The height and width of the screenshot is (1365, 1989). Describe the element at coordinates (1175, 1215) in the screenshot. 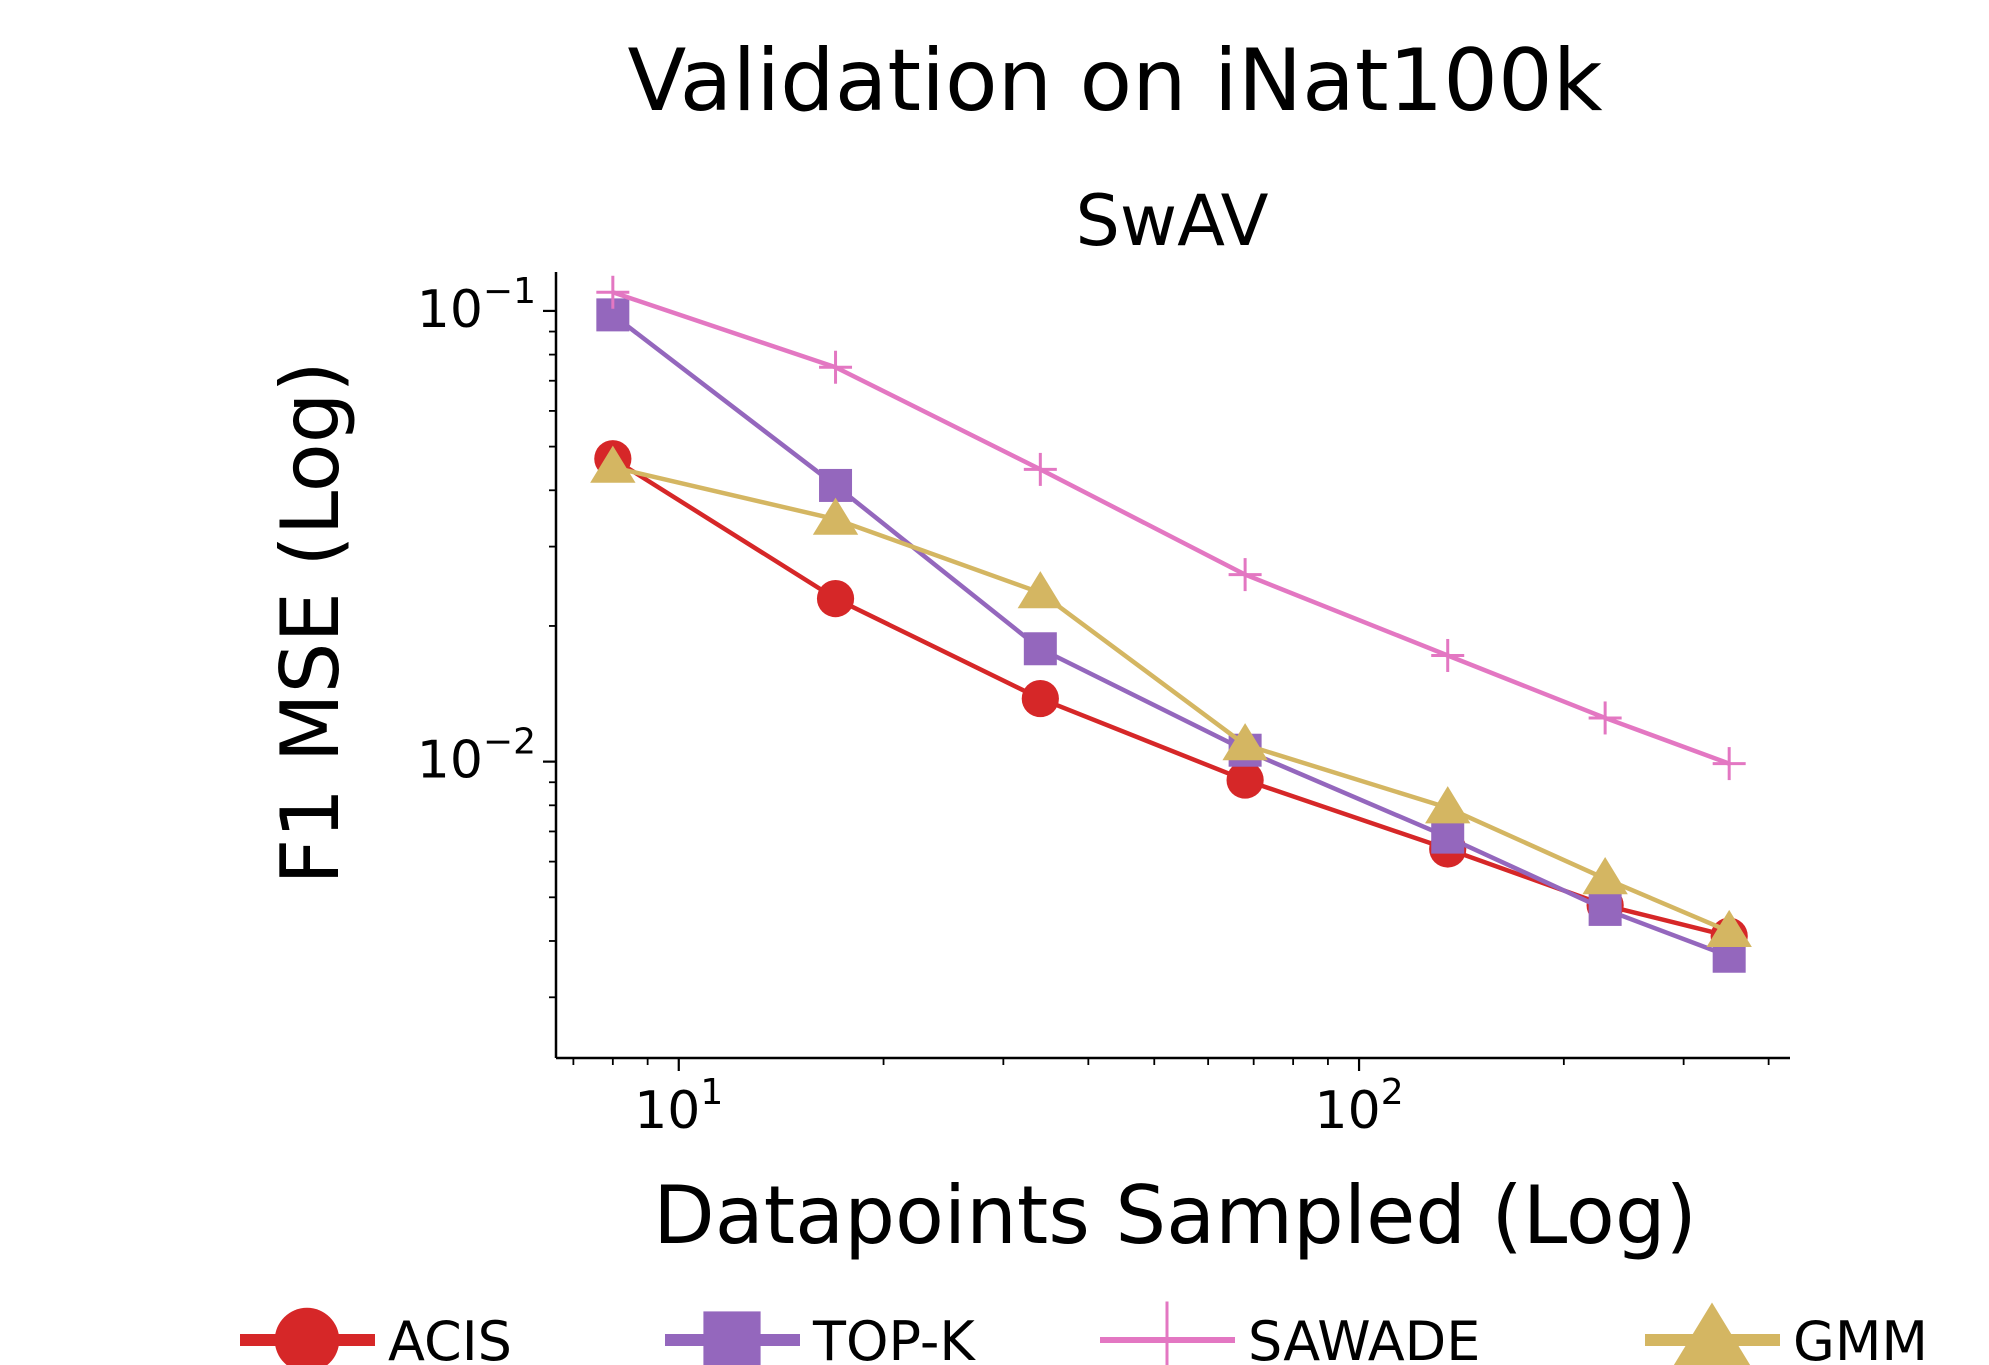

I see `x-axis-label: Datapoints Sampled (Log)` at that location.